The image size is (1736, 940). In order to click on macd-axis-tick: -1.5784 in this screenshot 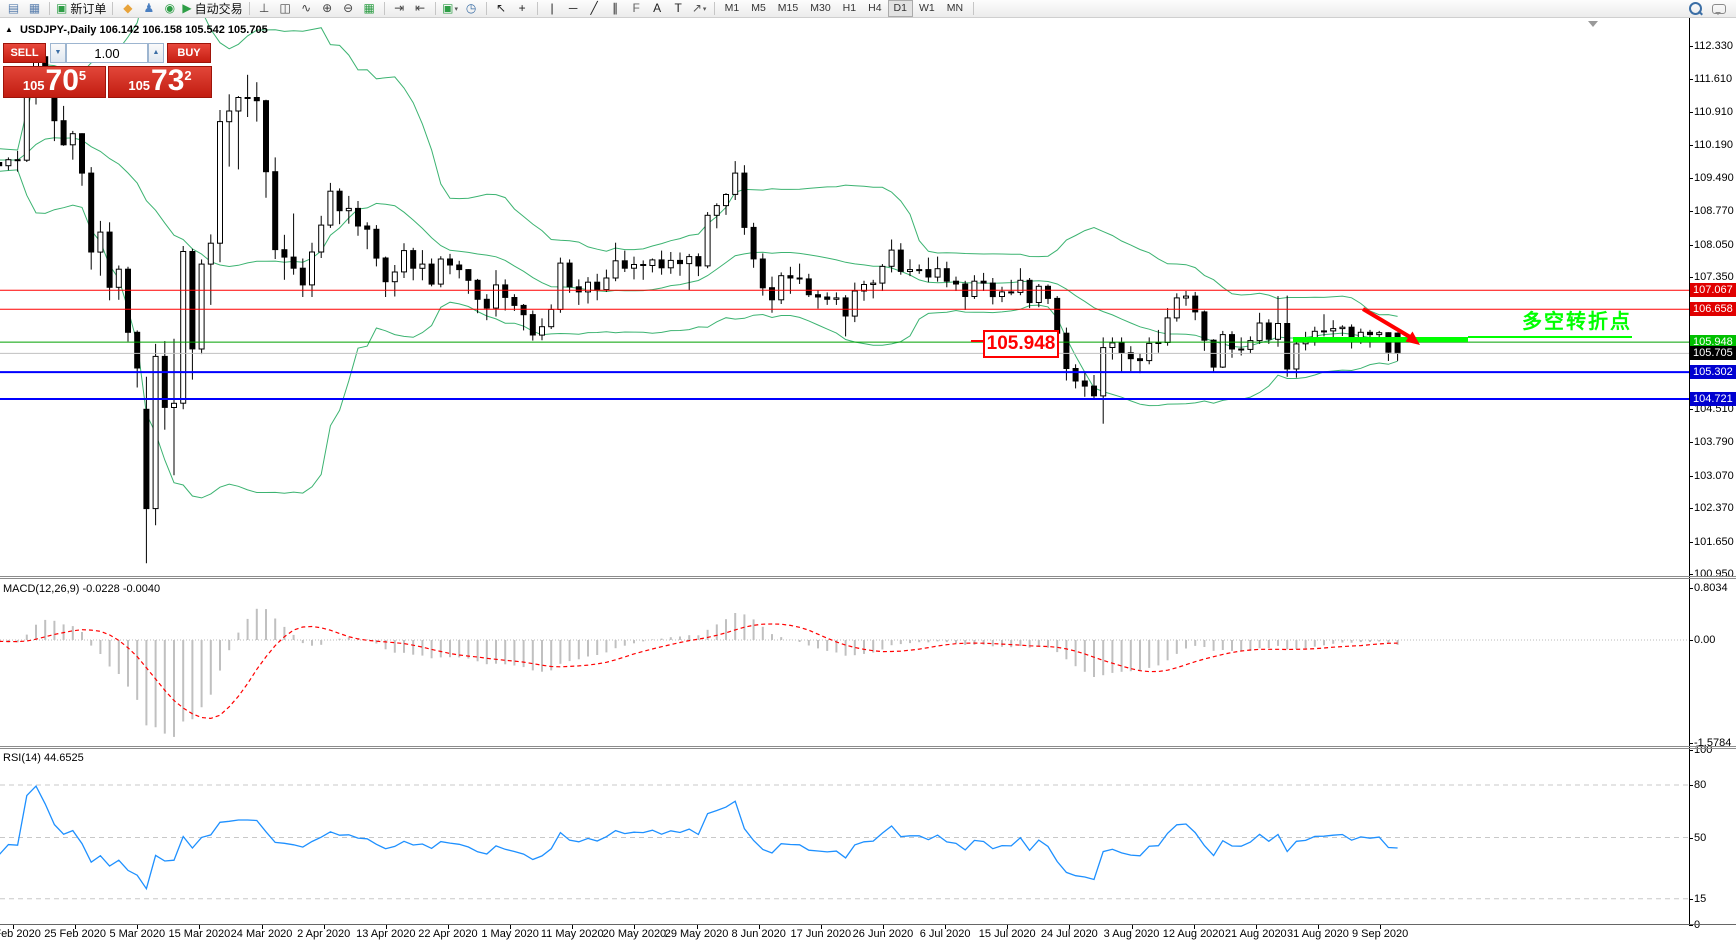, I will do `click(1713, 742)`.